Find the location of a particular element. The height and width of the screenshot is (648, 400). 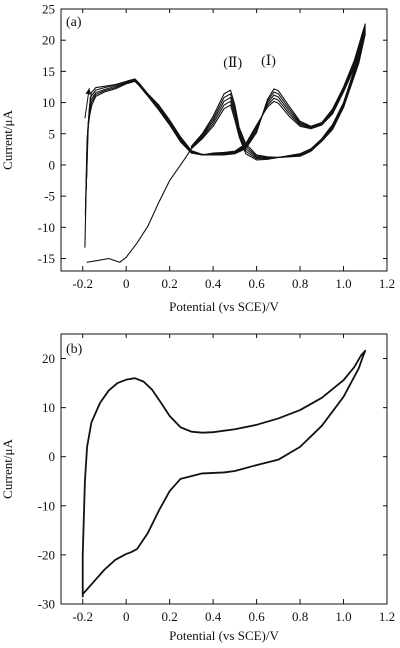

y-tick-label: -30 is located at coordinates (46, 604).